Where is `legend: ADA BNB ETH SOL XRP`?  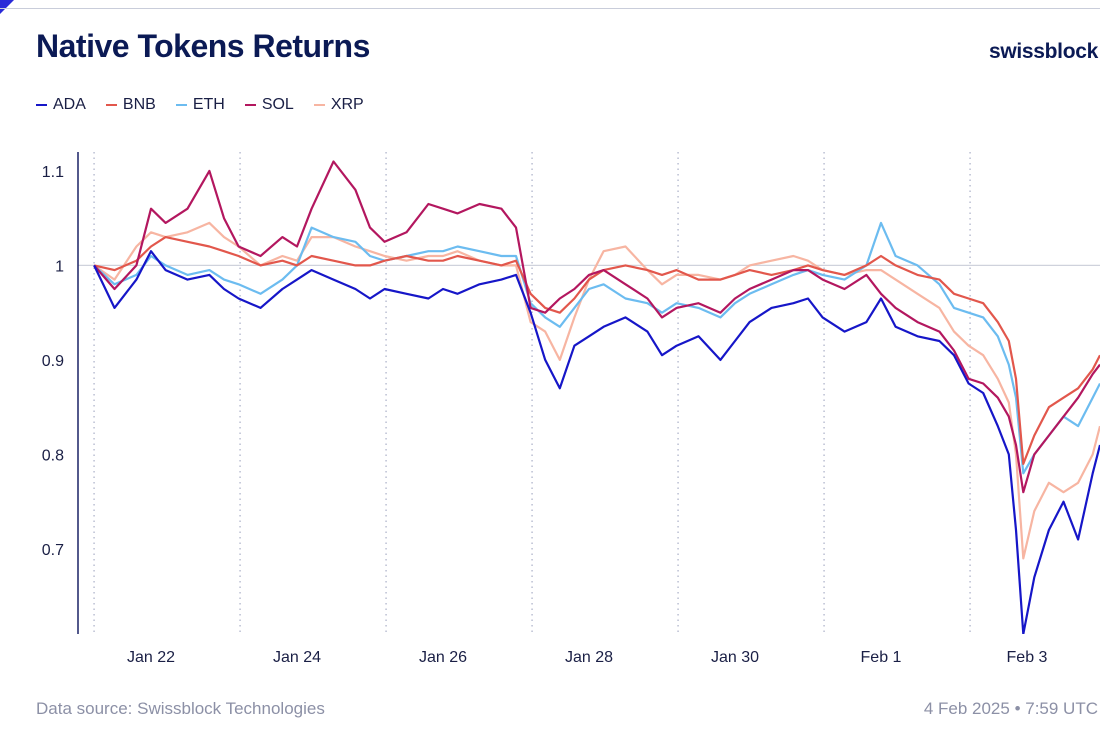
legend: ADA BNB ETH SOL XRP is located at coordinates (200, 105).